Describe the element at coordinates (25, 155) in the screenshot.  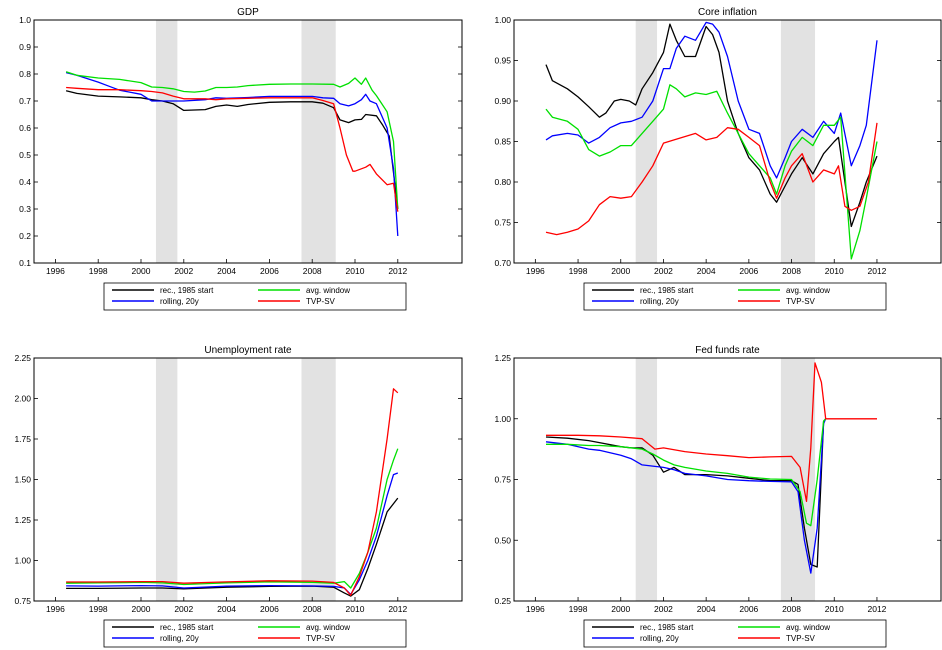
I see `y-tick-label: 0.5` at that location.